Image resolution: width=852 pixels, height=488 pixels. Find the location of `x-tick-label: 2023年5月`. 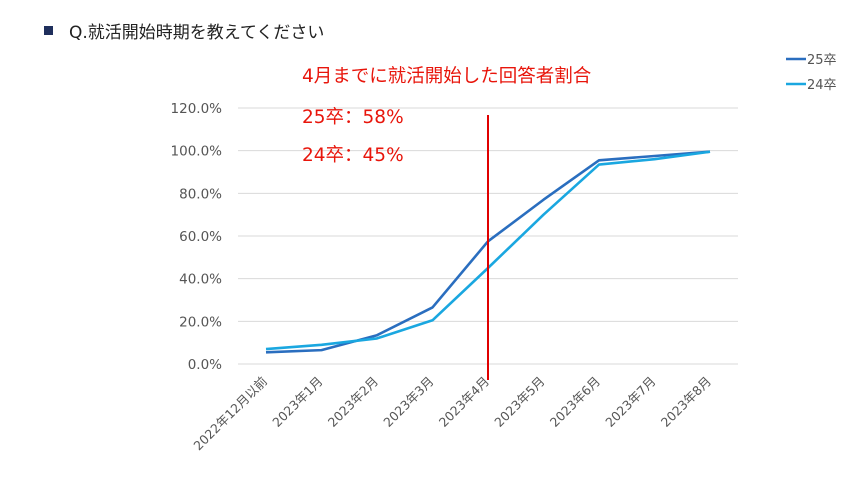

x-tick-label: 2023年5月 is located at coordinates (519, 402).